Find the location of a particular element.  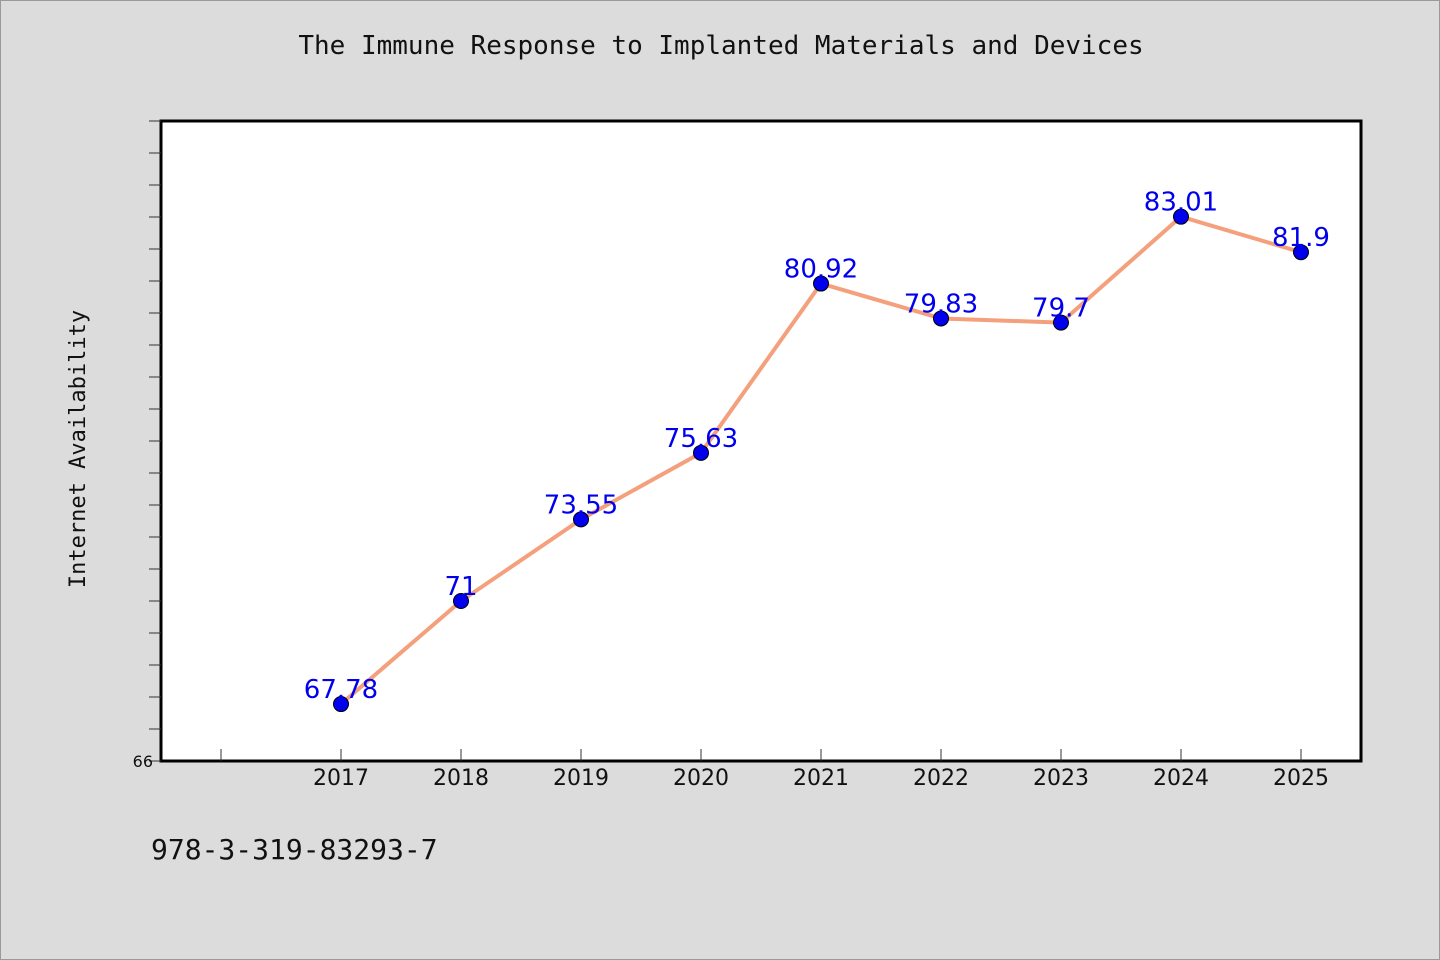

data-label: 73.55 is located at coordinates (581, 505).